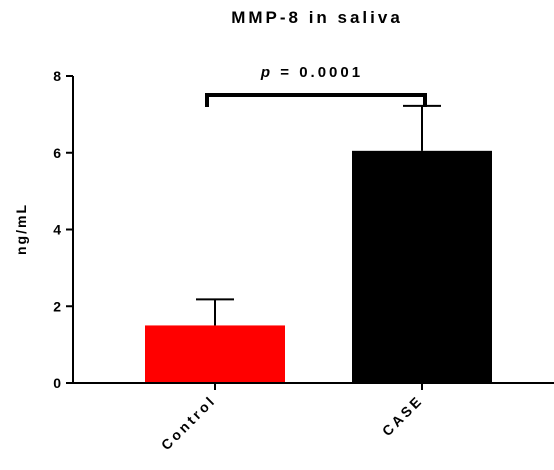  Describe the element at coordinates (57, 383) in the screenshot. I see `y-tick-label: 0` at that location.